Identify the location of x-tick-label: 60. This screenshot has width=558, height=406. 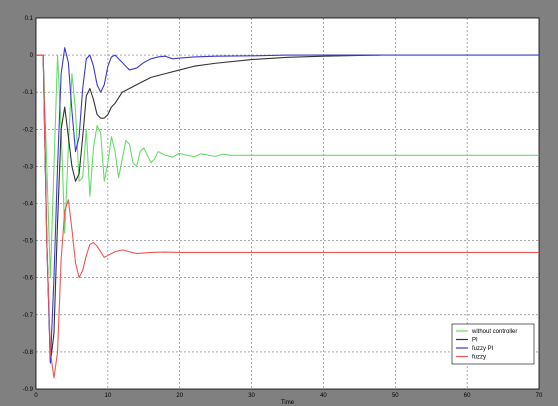
(467, 396).